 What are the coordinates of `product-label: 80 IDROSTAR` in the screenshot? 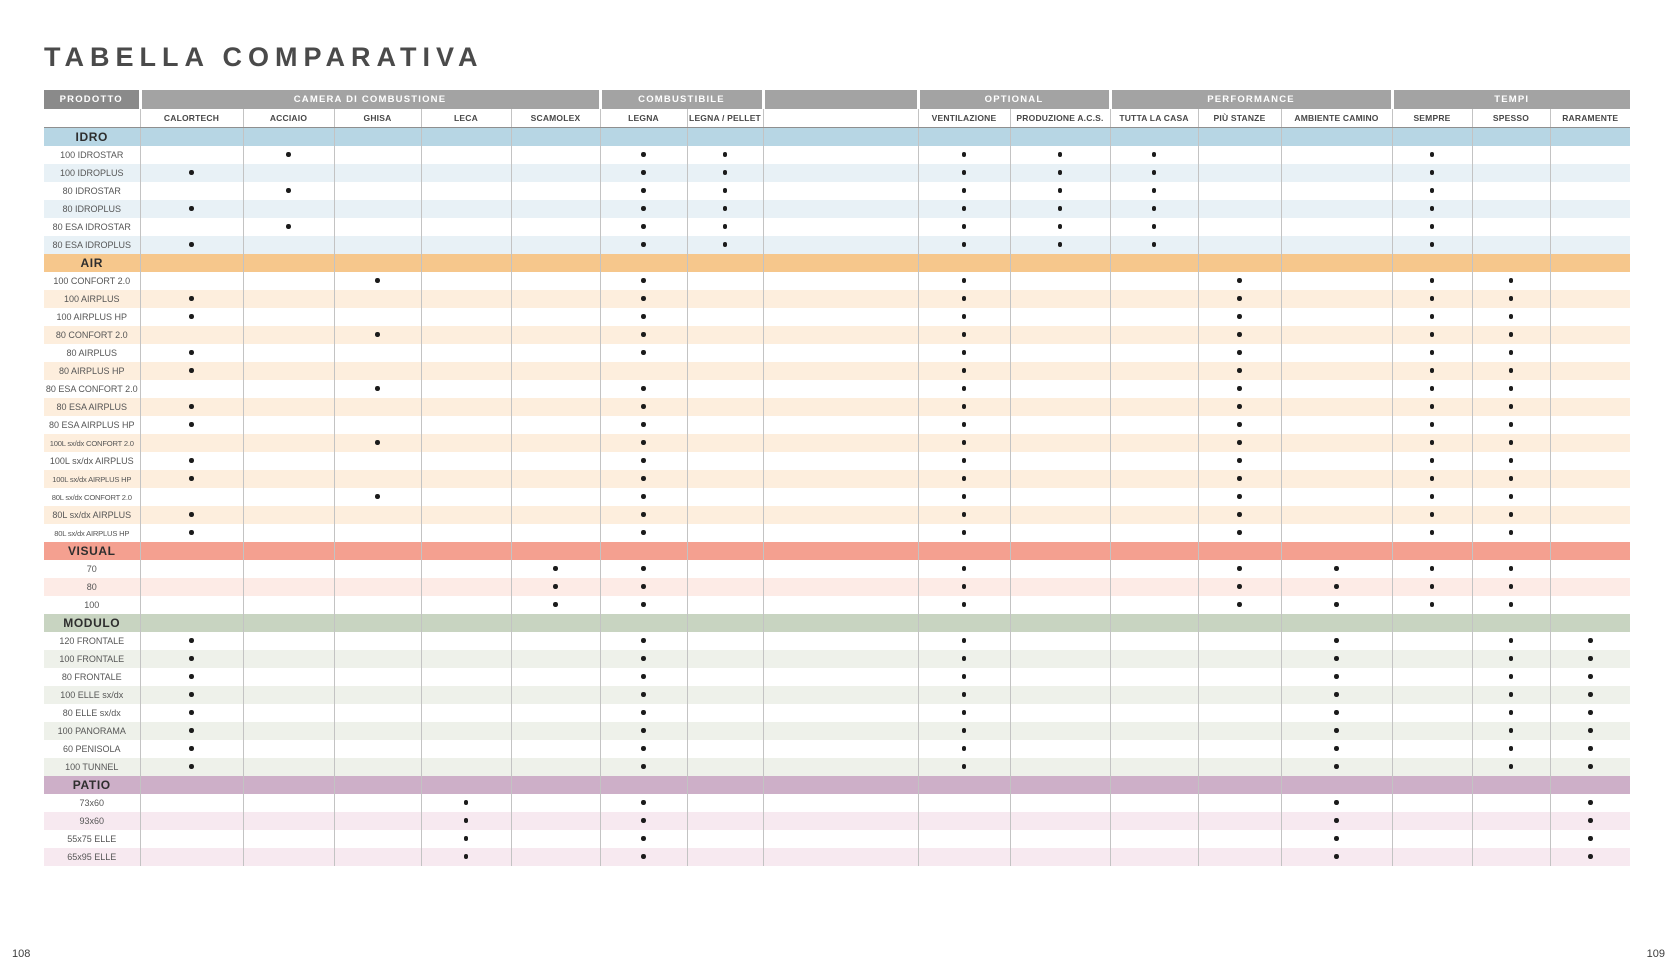 It's located at (92, 191).